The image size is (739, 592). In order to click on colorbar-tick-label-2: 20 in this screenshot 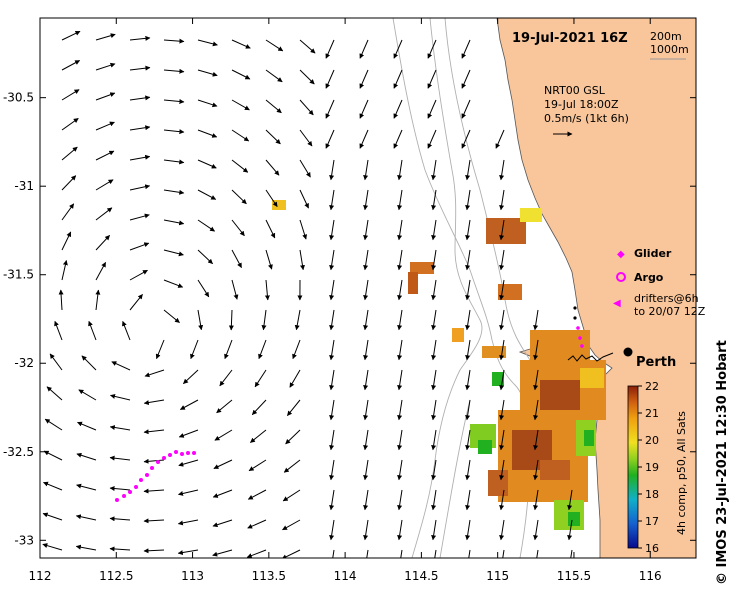, I will do `click(652, 440)`.